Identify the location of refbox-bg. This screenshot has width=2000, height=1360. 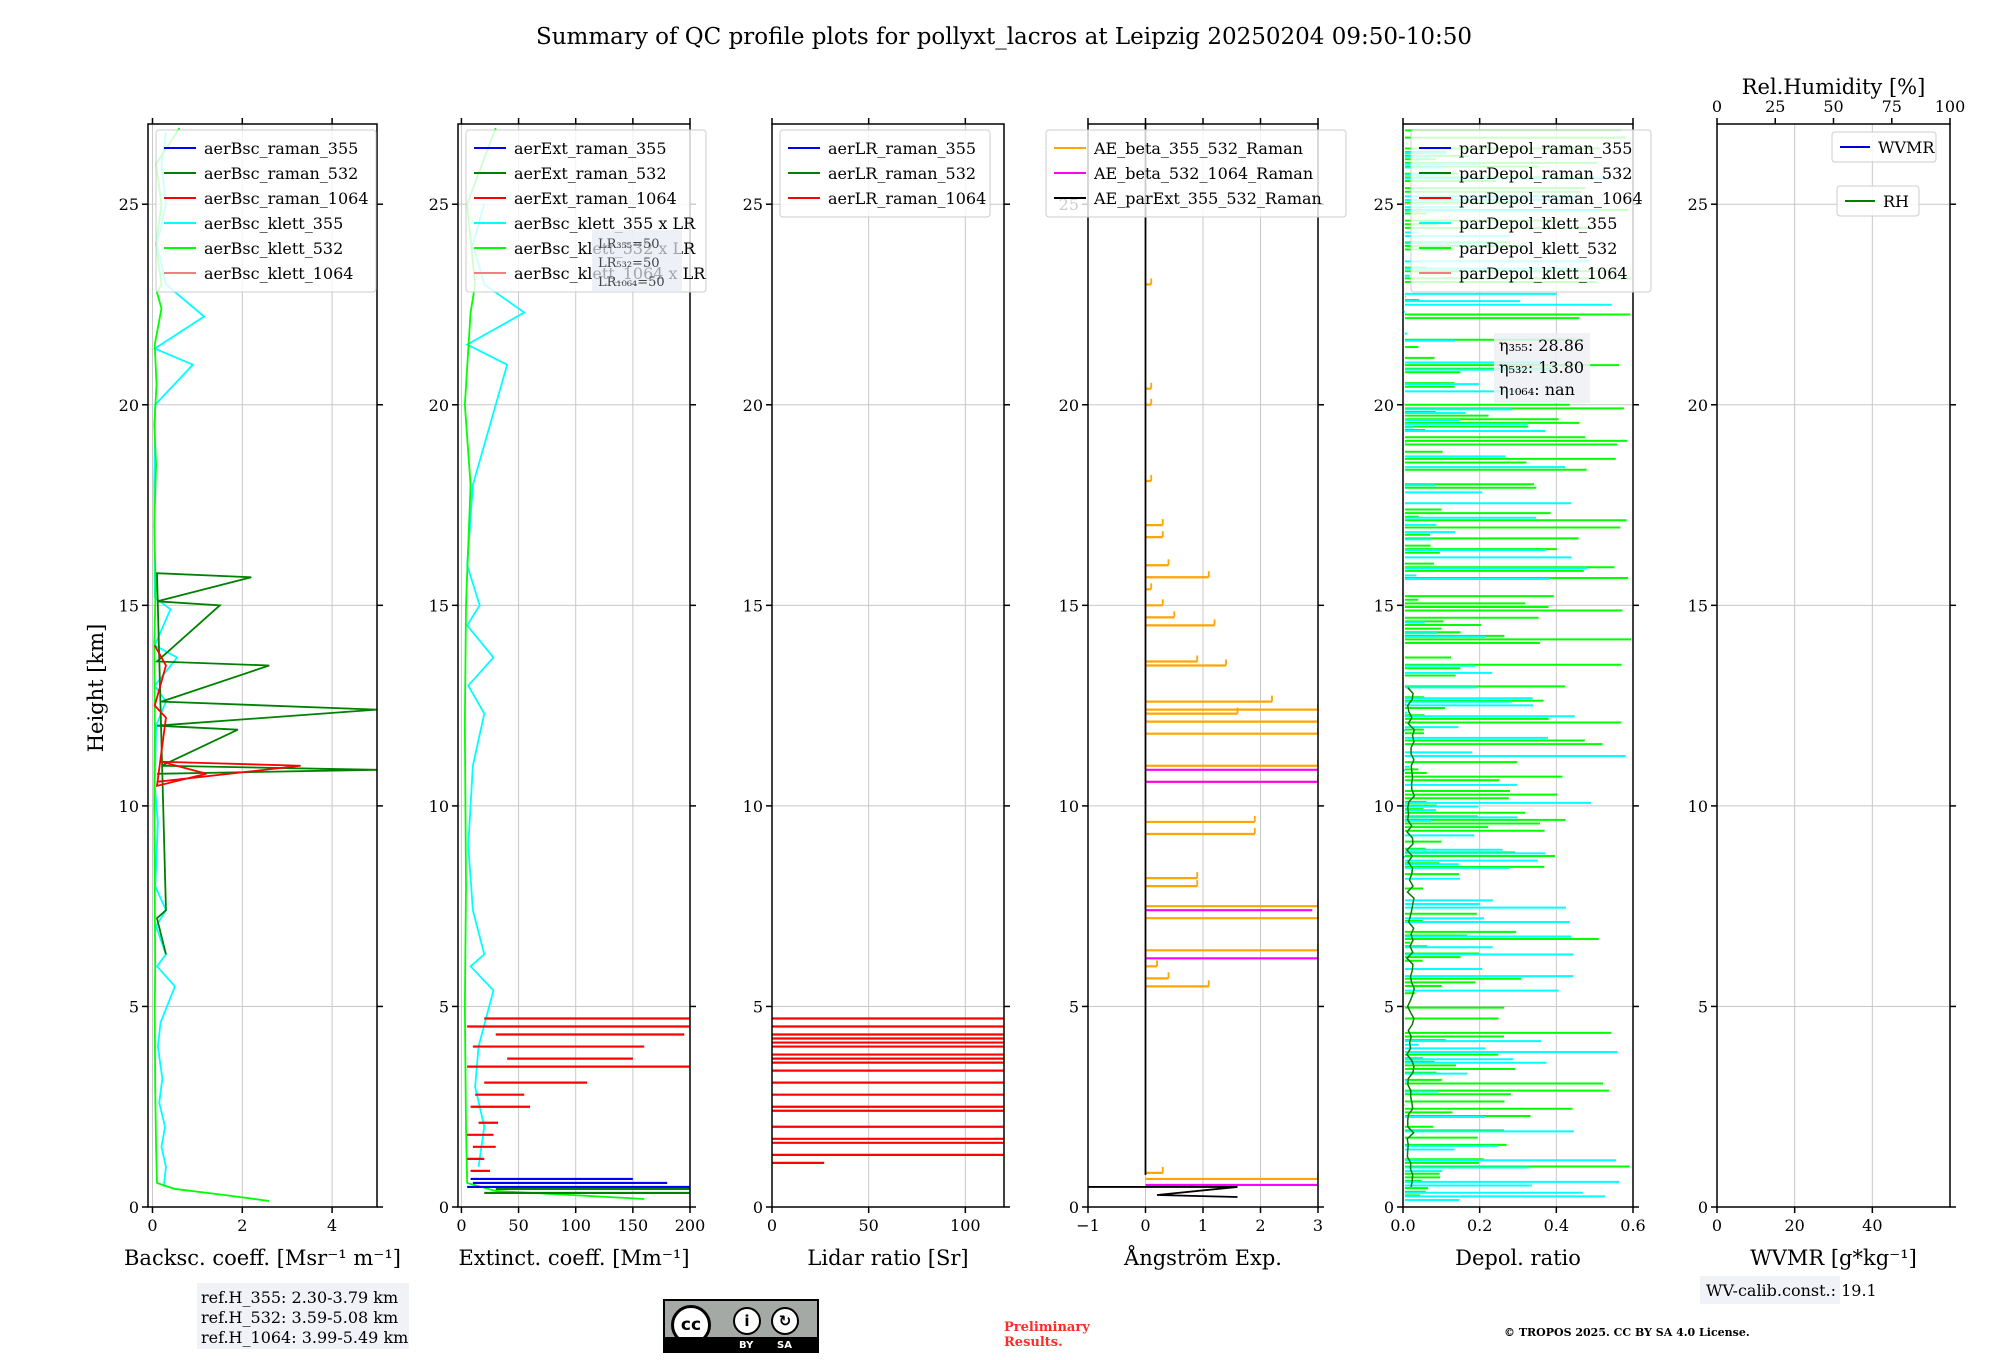
(303, 1316).